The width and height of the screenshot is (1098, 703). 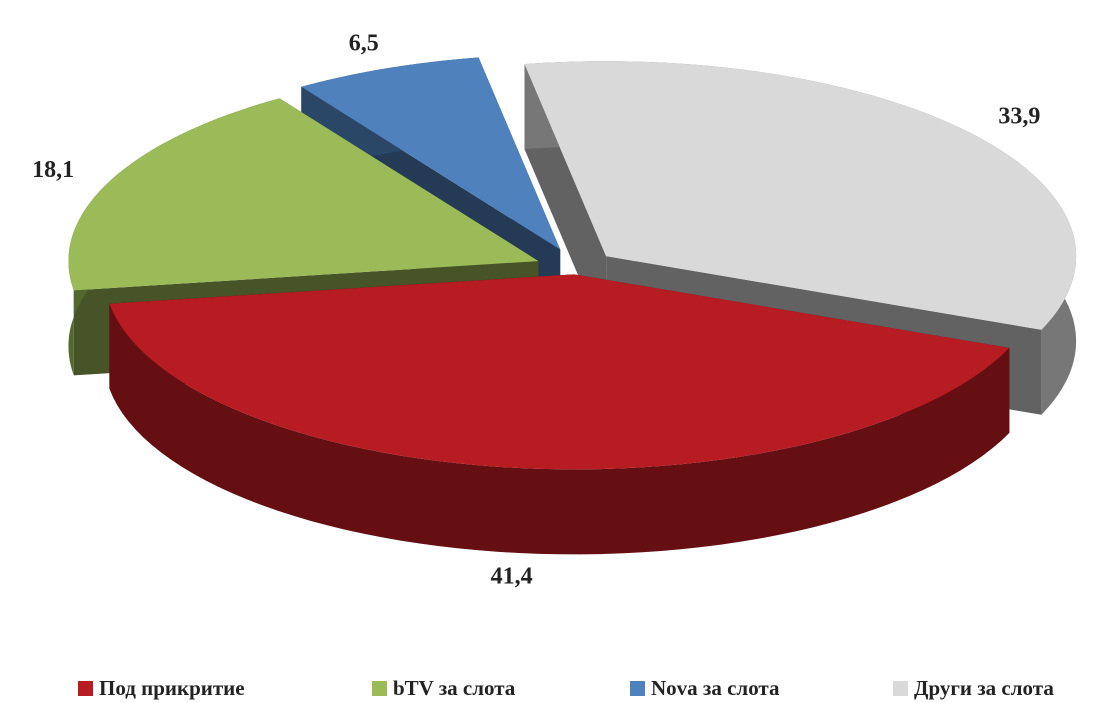 What do you see at coordinates (984, 688) in the screenshot?
I see `legend-label: Други за слота` at bounding box center [984, 688].